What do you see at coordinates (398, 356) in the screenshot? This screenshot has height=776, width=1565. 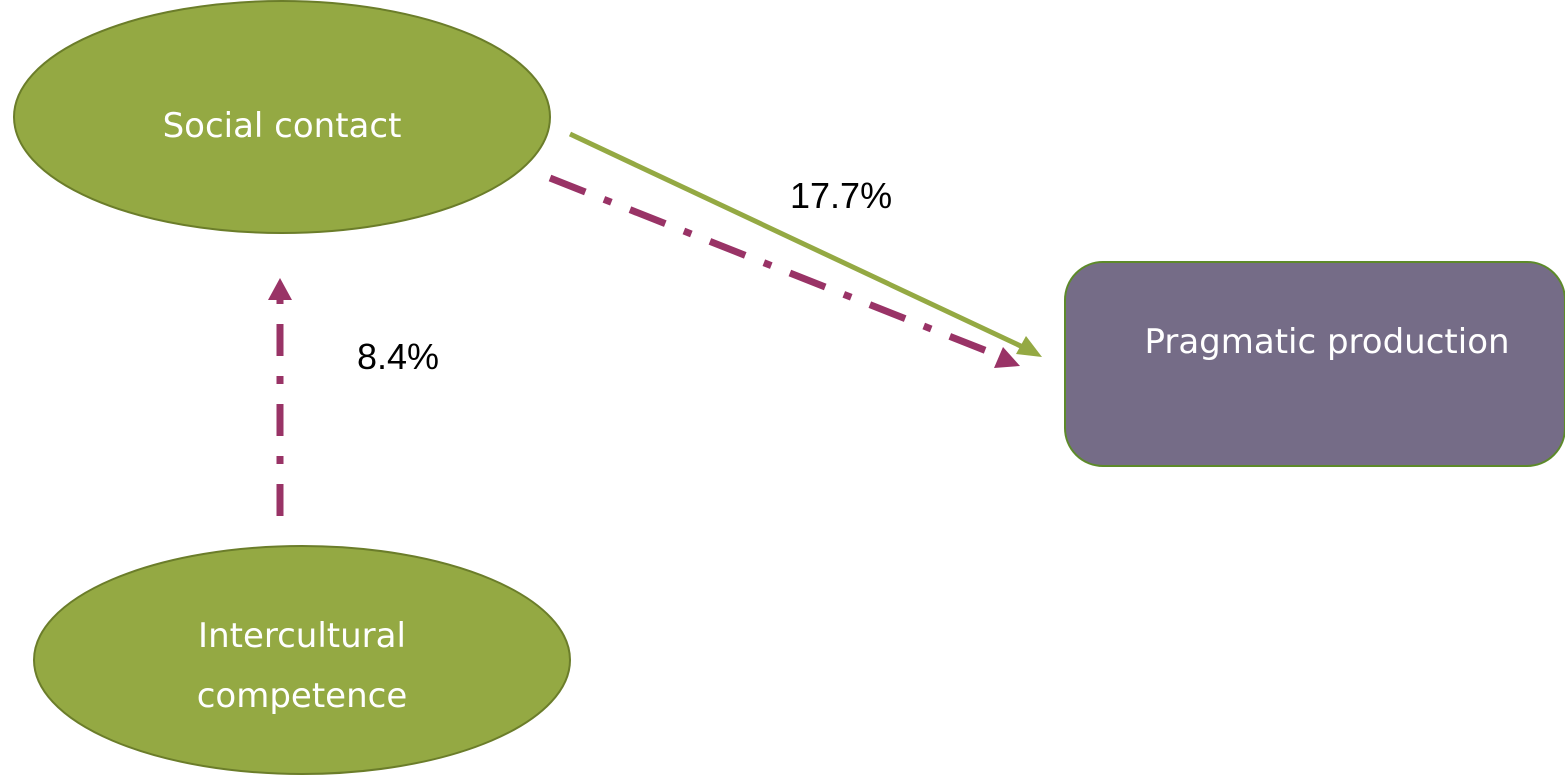 I see `edge-label-intercultural-to-social: 8.4%` at bounding box center [398, 356].